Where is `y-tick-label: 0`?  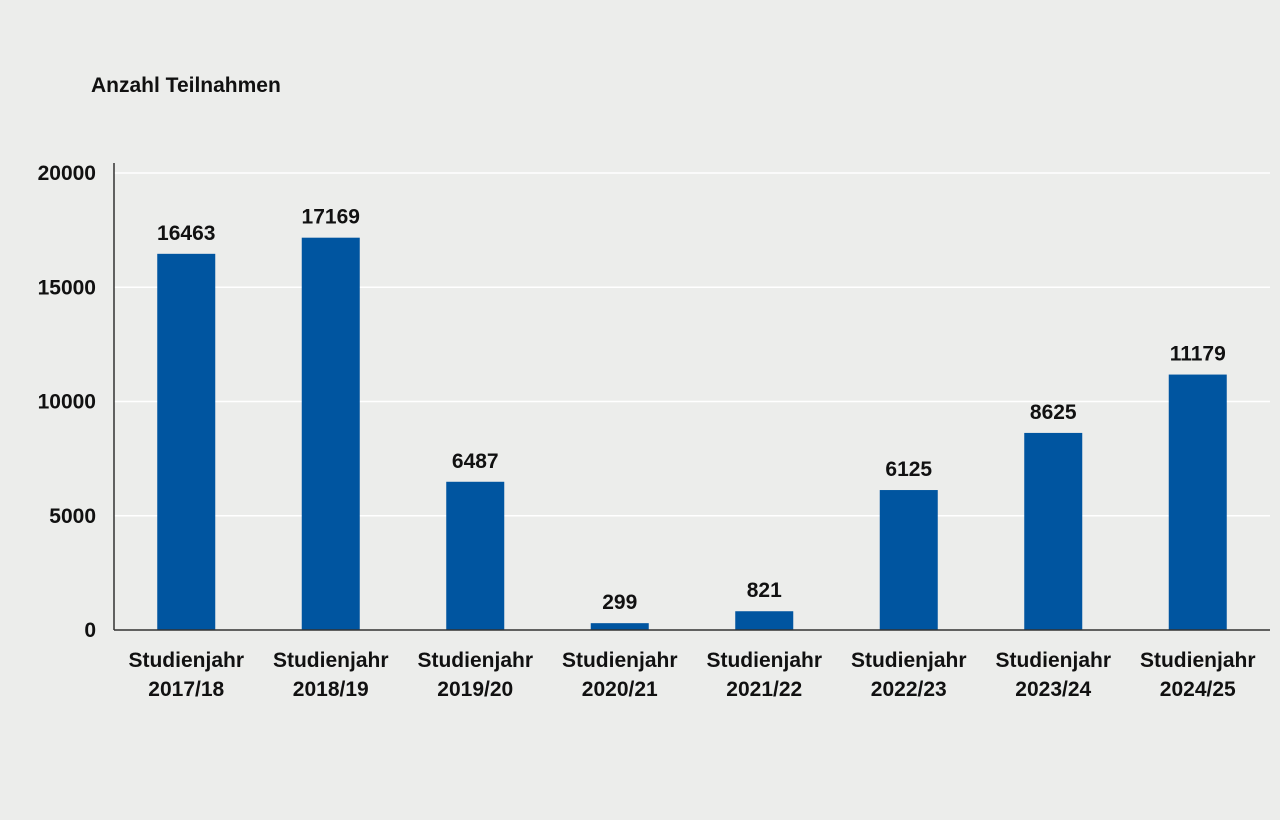 y-tick-label: 0 is located at coordinates (90, 630).